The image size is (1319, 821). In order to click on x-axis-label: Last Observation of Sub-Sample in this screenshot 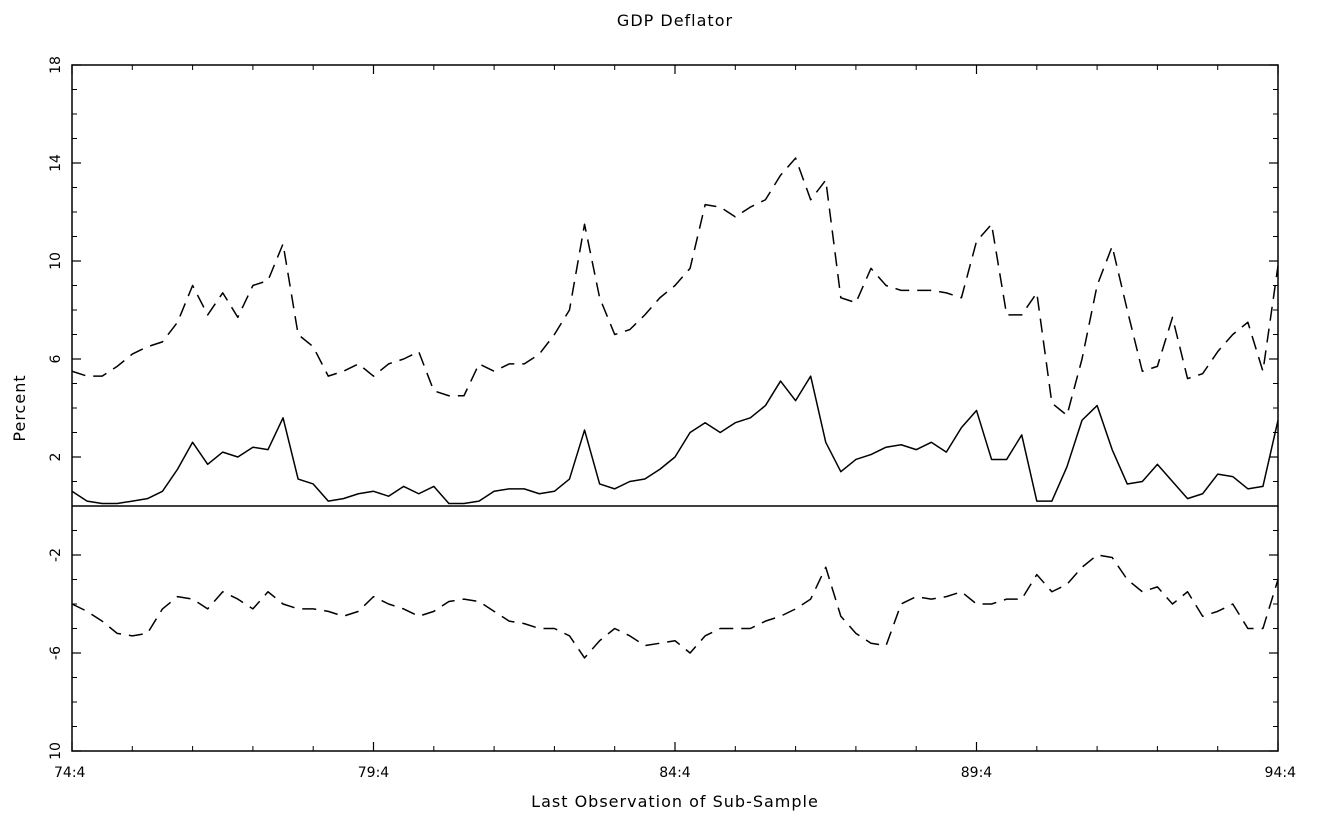, I will do `click(675, 801)`.